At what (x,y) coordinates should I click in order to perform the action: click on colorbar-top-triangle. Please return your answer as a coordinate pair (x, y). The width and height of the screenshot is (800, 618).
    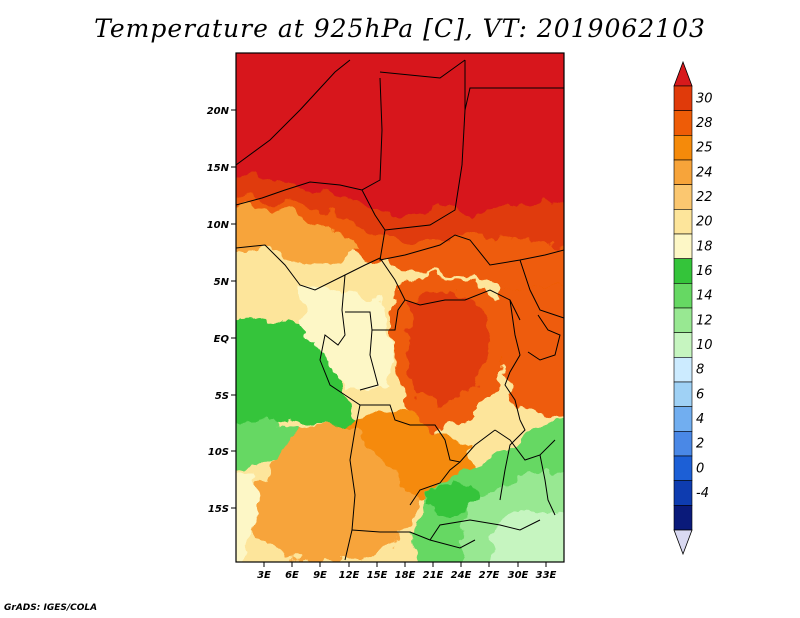
    Looking at the image, I should click on (683, 73).